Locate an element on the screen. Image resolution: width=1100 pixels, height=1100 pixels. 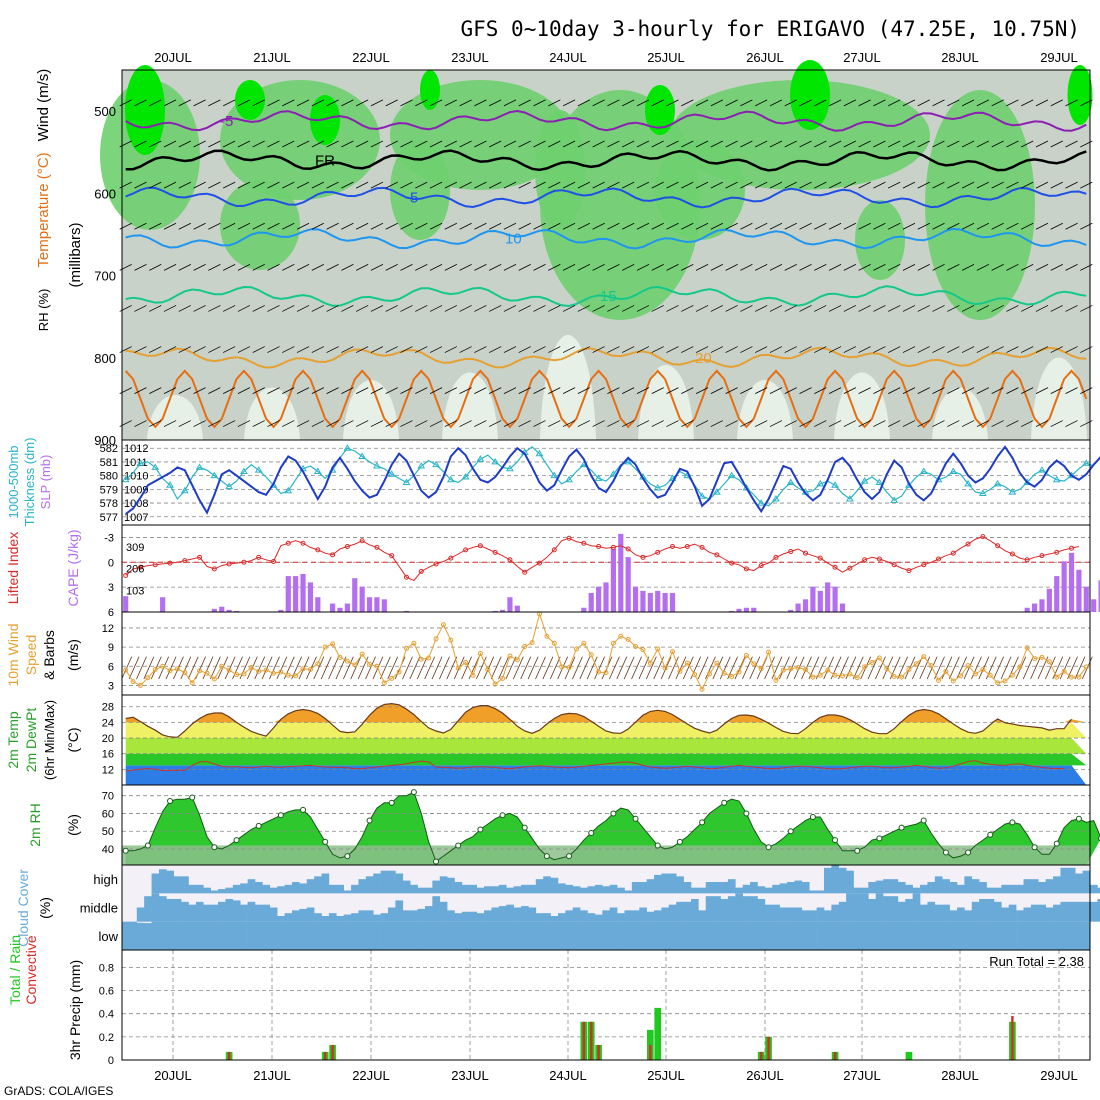
temp-tick-label: 16 is located at coordinates (108, 755).